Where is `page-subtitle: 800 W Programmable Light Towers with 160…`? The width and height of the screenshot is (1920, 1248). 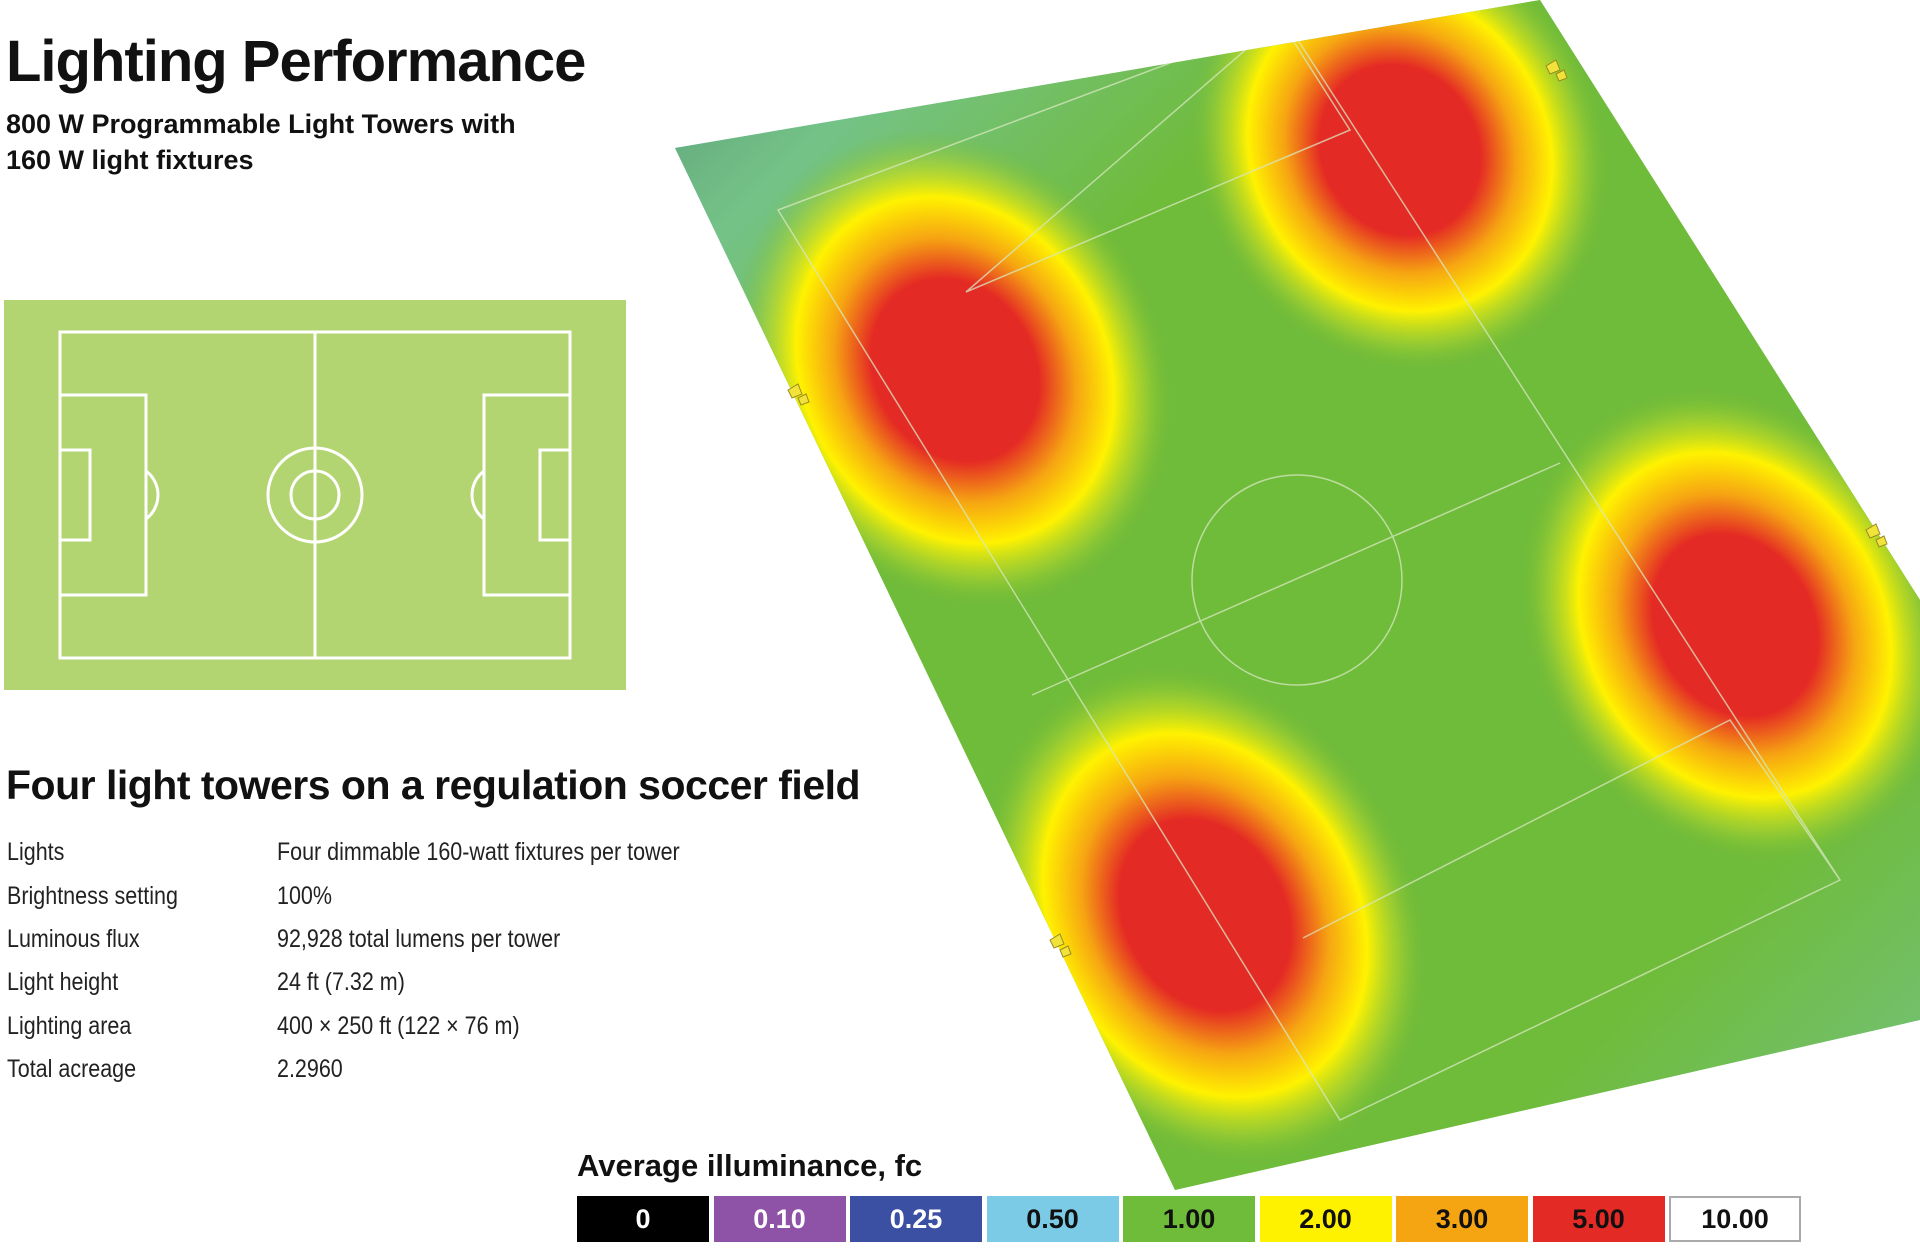 page-subtitle: 800 W Programmable Light Towers with 160… is located at coordinates (261, 142).